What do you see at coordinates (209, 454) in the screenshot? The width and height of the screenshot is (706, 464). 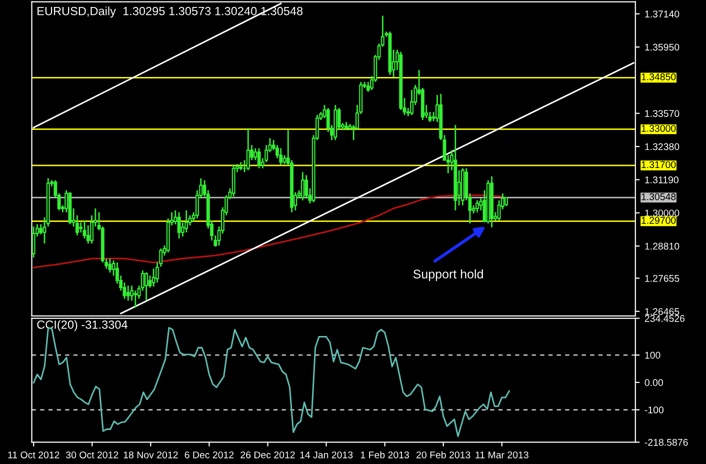 I see `x-tick-label: 6 Dec 2012` at bounding box center [209, 454].